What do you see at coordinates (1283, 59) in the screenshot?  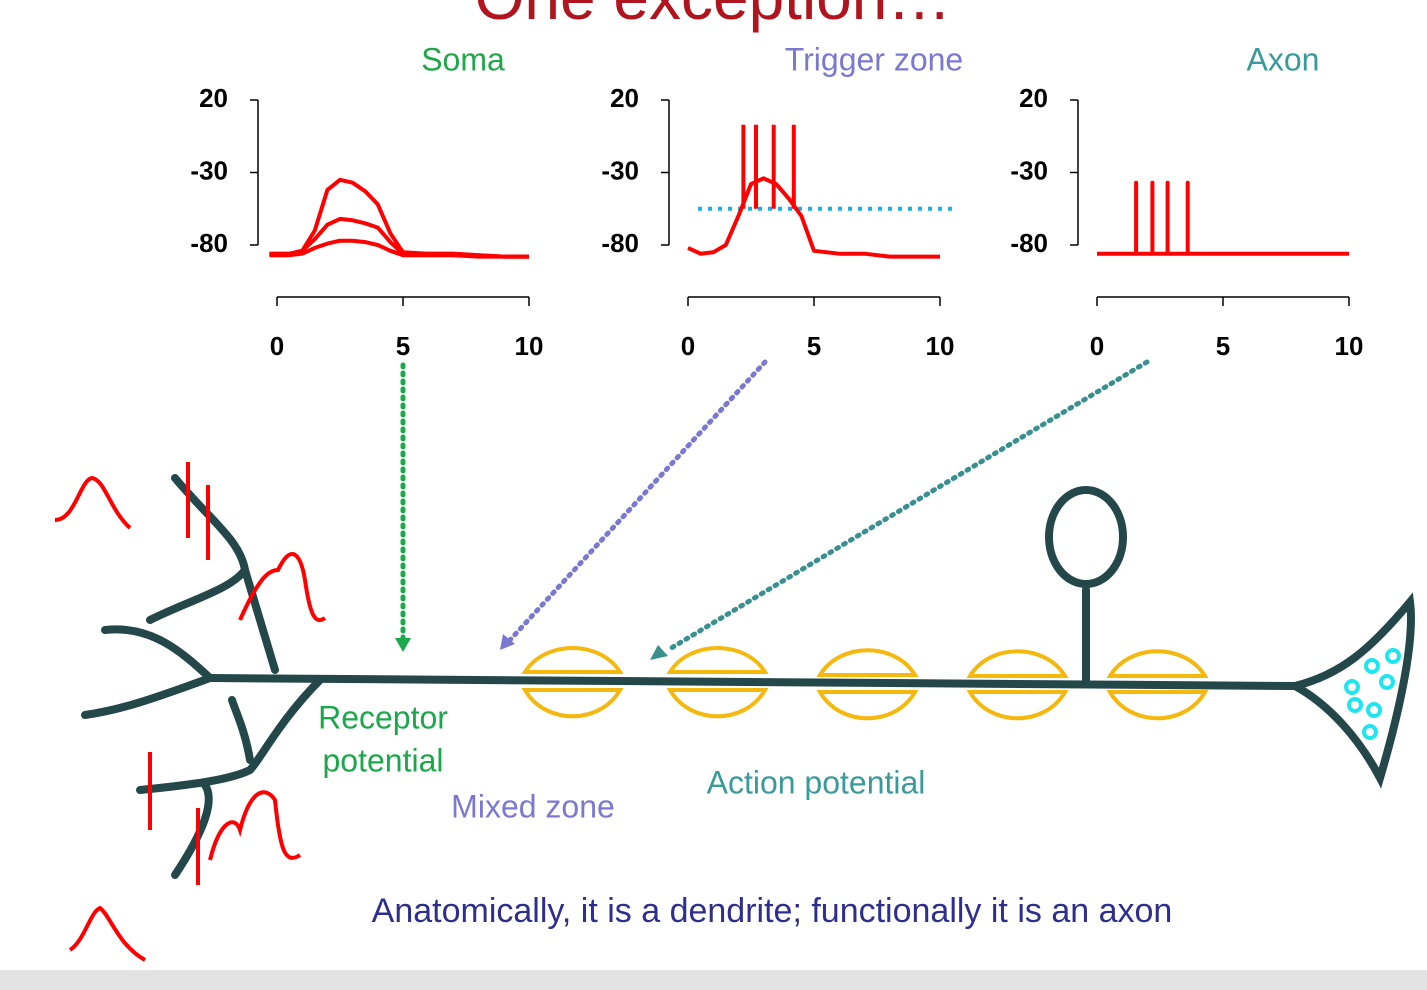 I see `chart-title: Axon` at bounding box center [1283, 59].